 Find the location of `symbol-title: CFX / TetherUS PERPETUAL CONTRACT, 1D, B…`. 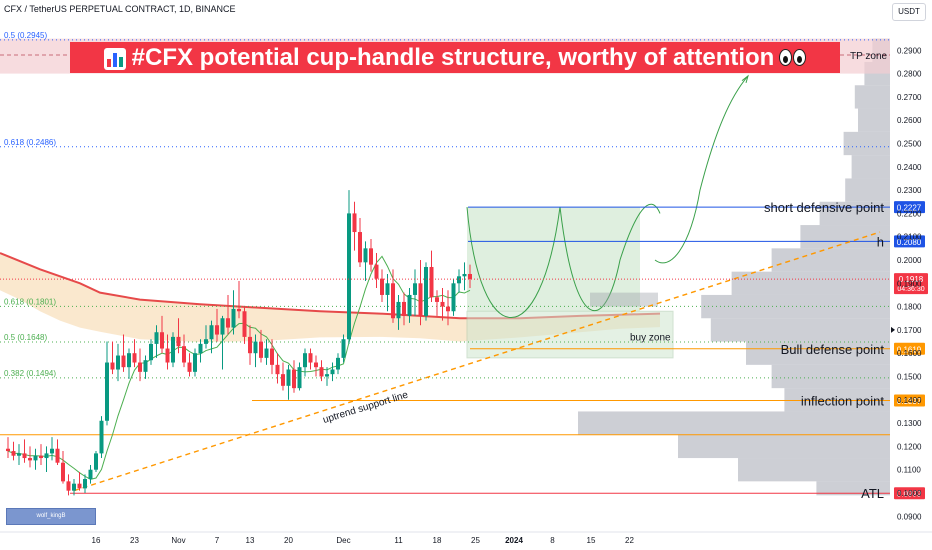

symbol-title: CFX / TetherUS PERPETUAL CONTRACT, 1D, B… is located at coordinates (120, 9).